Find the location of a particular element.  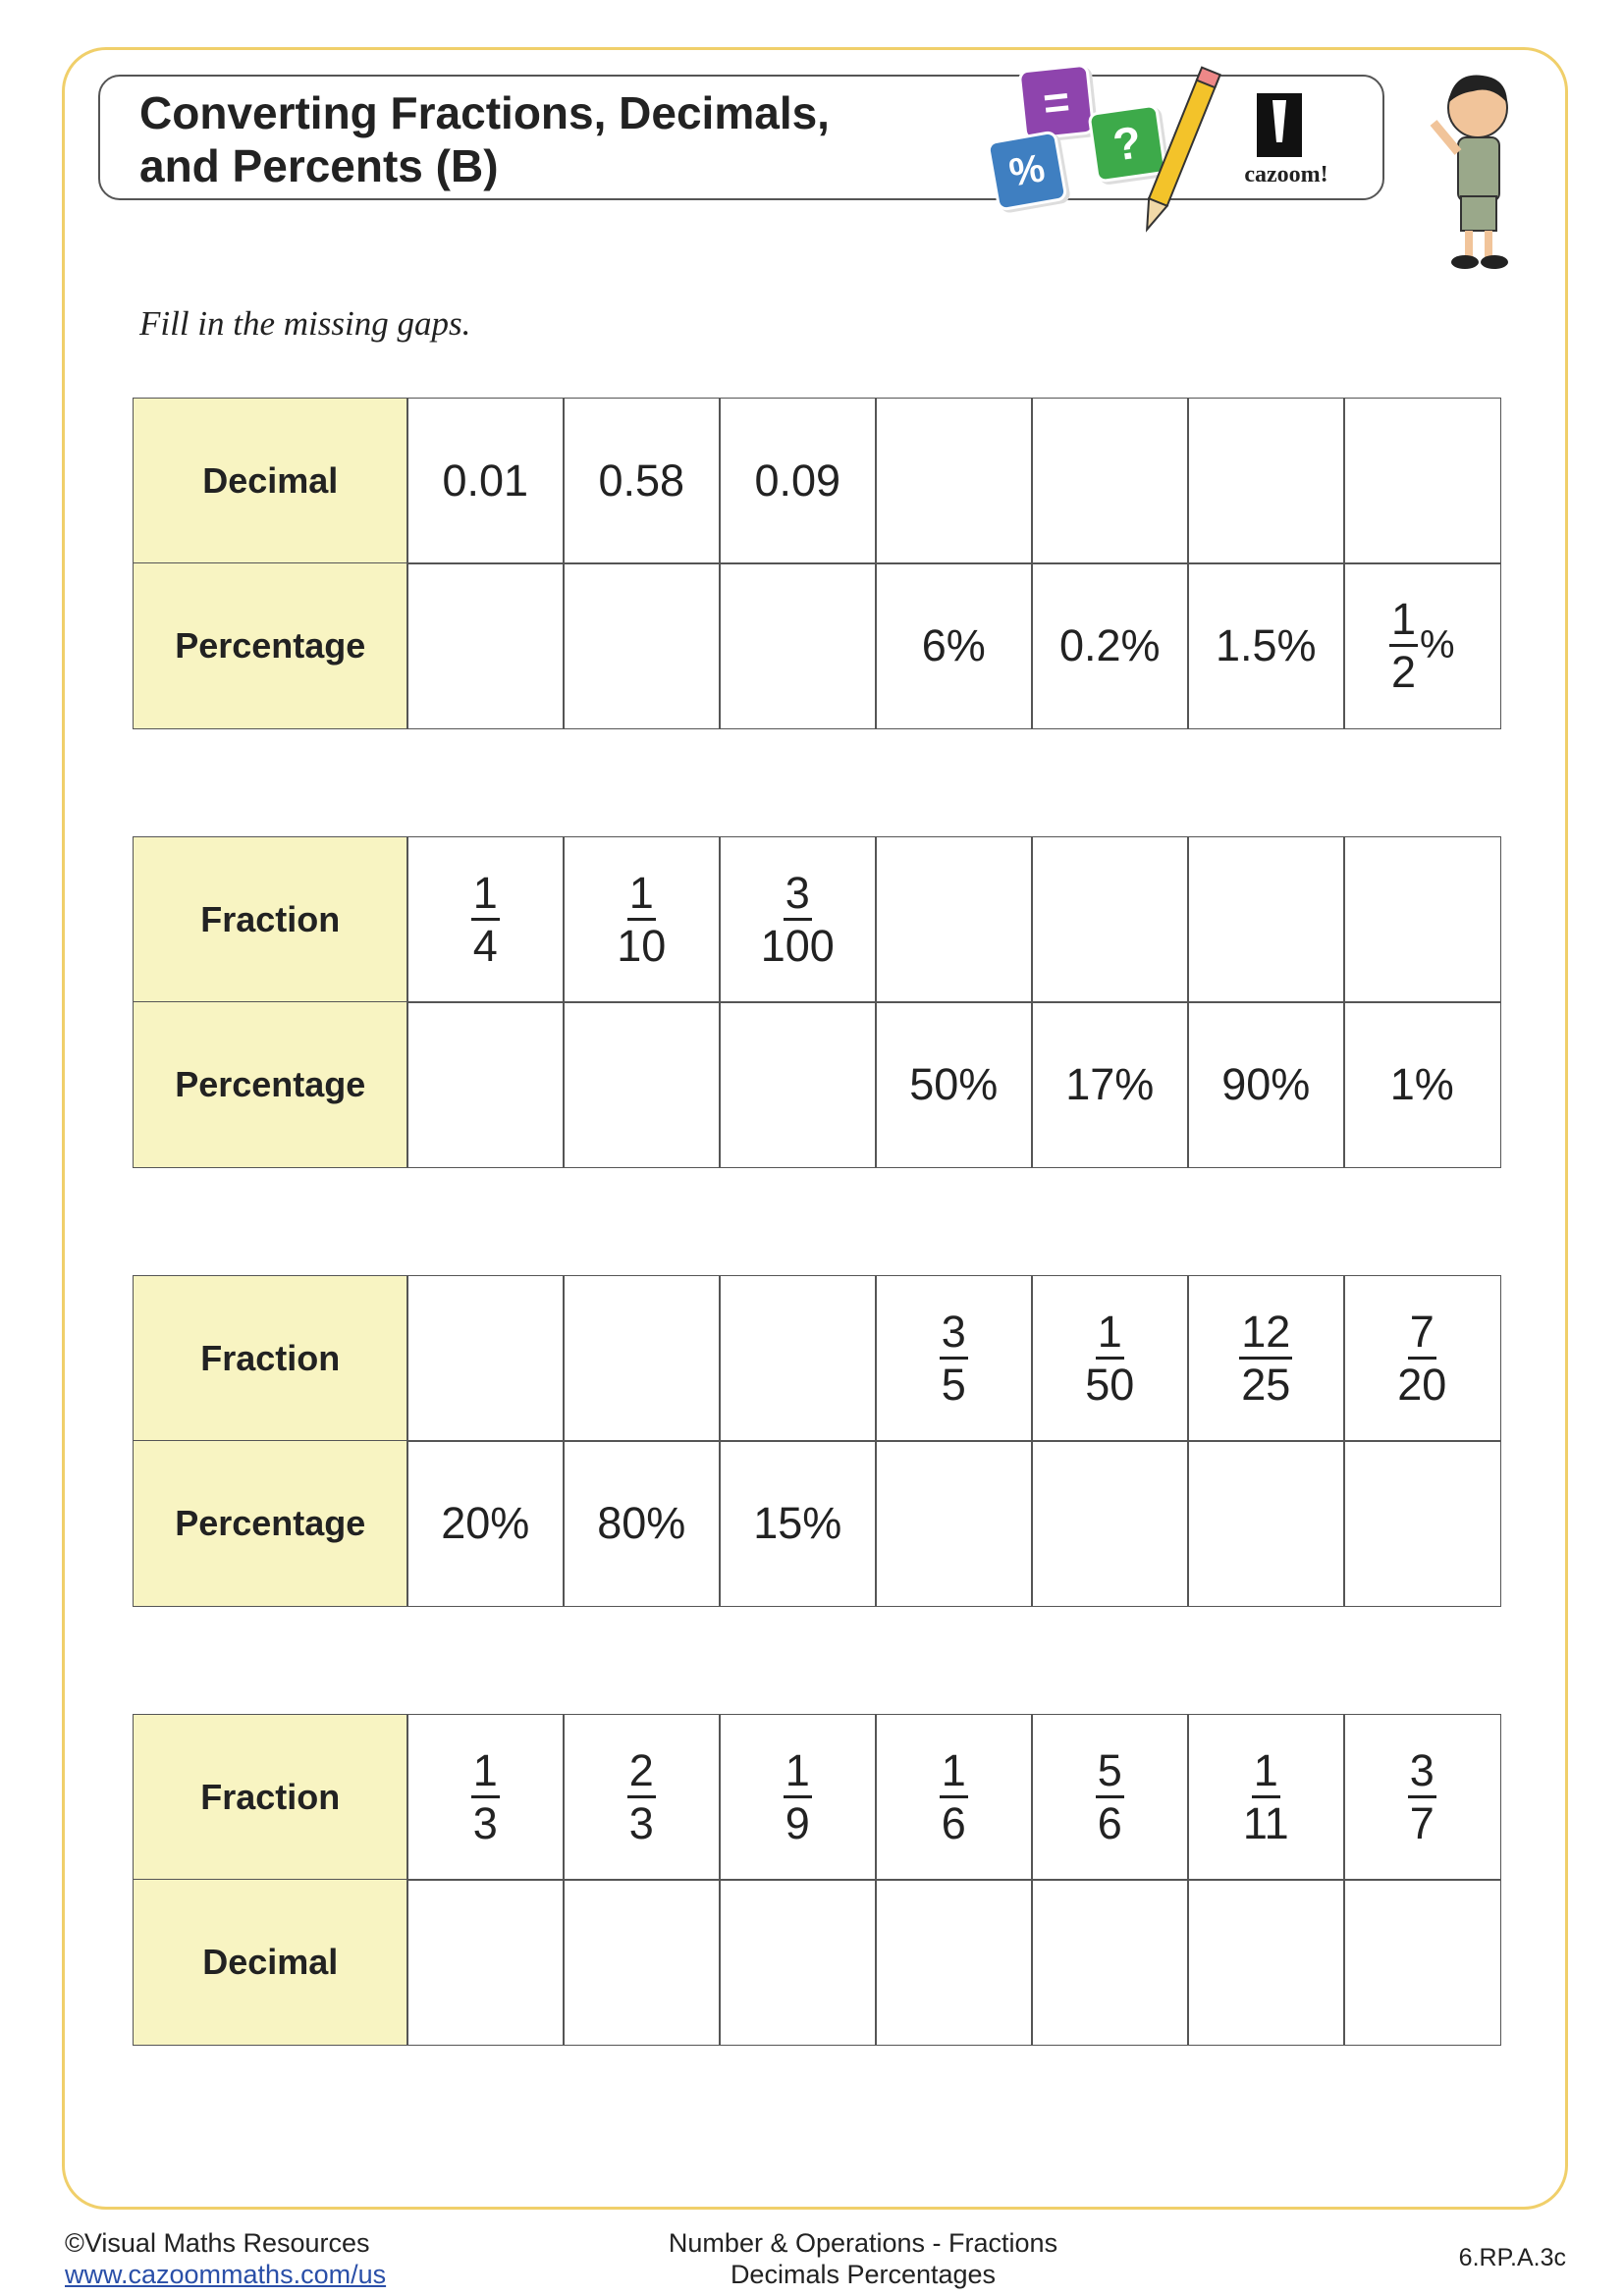

numerator: 2 is located at coordinates (641, 1773).